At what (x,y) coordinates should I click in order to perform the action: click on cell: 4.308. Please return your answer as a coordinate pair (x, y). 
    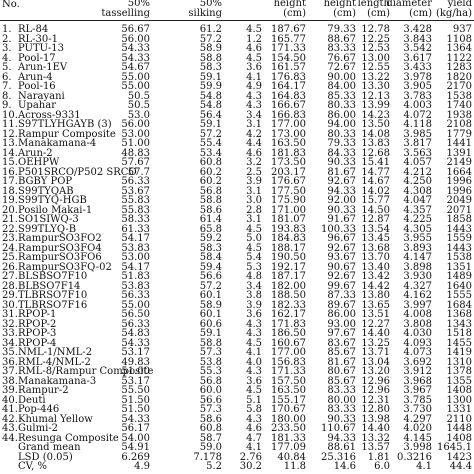
    Looking at the image, I should click on (417, 191).